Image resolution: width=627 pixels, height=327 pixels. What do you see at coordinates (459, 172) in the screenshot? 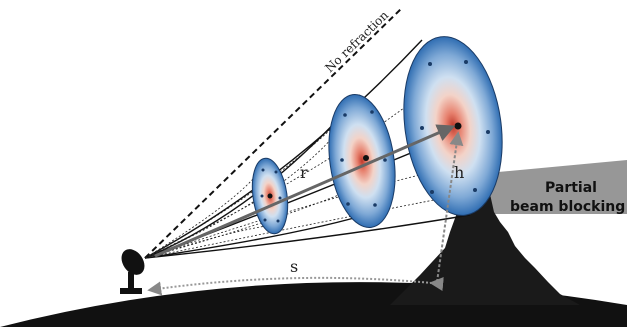
I see `height-label: h` at bounding box center [459, 172].